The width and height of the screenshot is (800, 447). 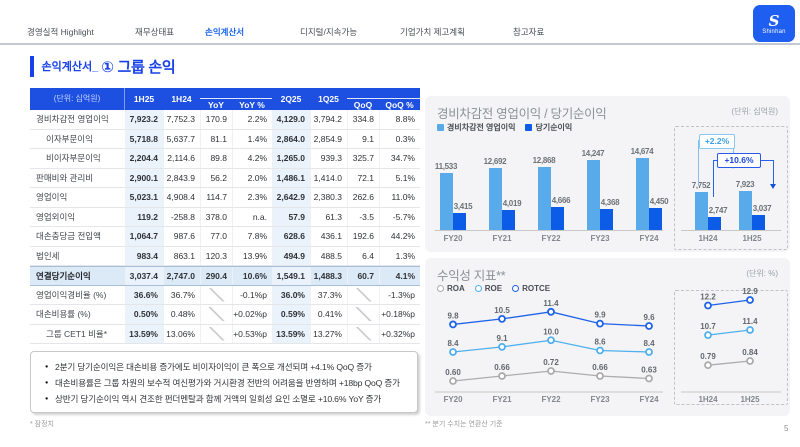 I want to click on bar-category-label: FY23, so click(x=600, y=238).